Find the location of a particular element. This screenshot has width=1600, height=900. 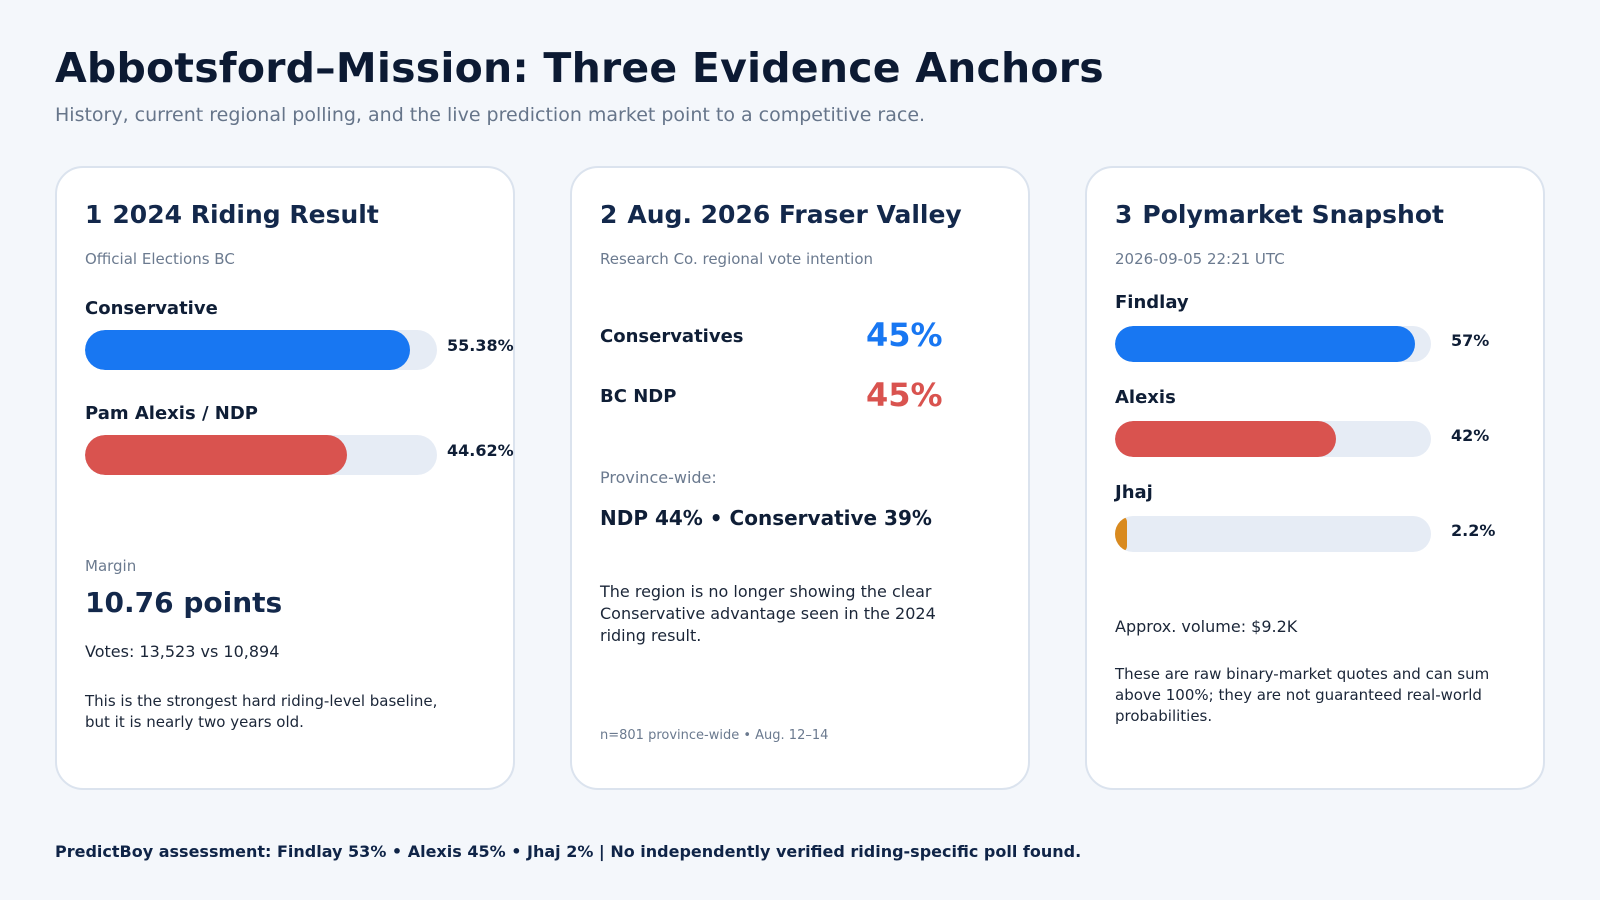

card-title: 2 Aug. 2026 Fraser Valley is located at coordinates (781, 214).